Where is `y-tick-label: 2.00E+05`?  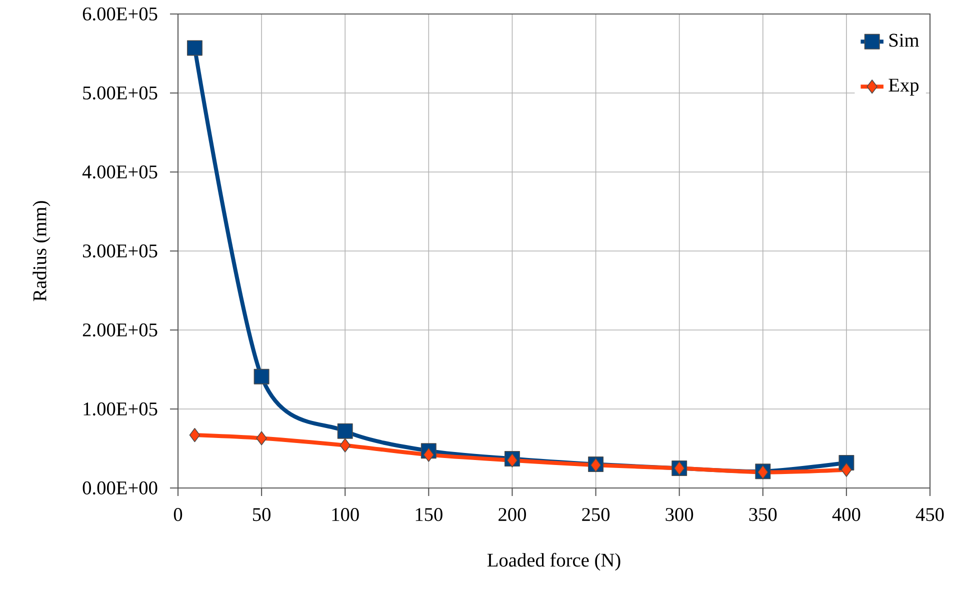 y-tick-label: 2.00E+05 is located at coordinates (120, 330).